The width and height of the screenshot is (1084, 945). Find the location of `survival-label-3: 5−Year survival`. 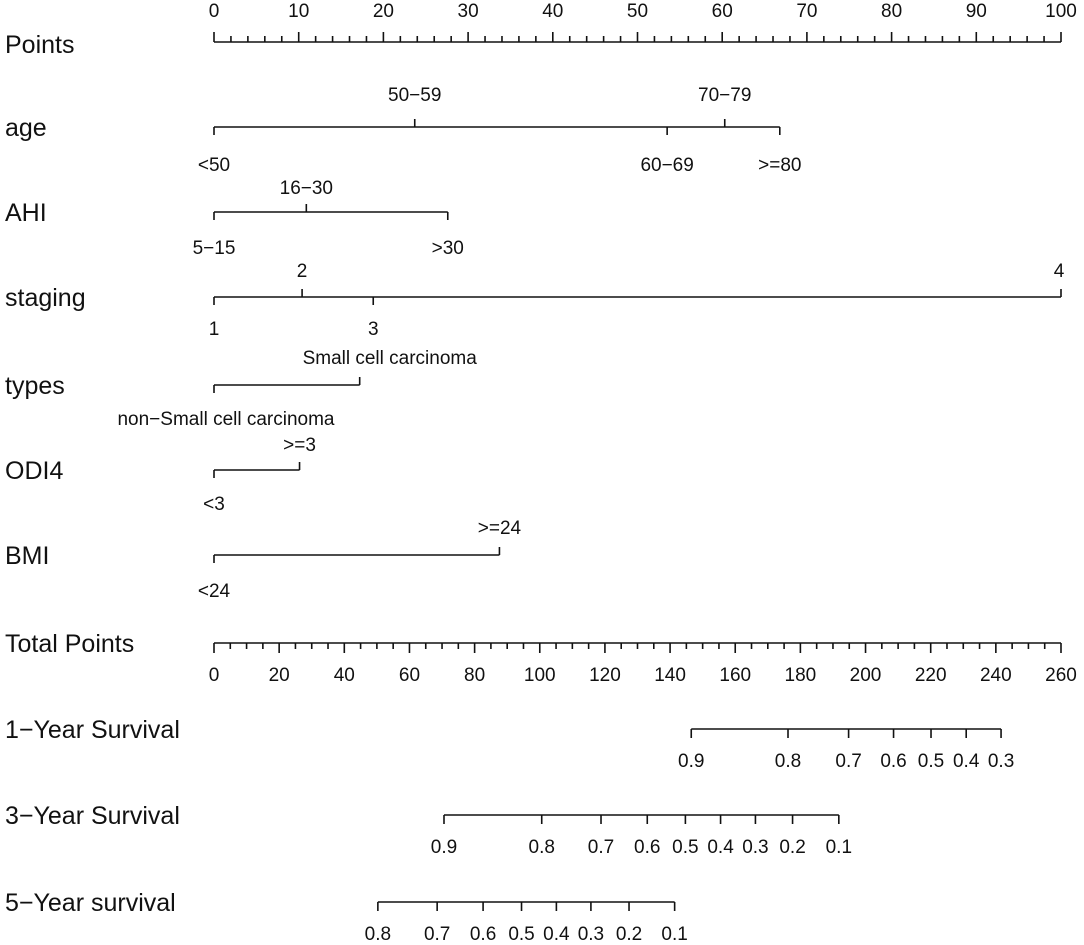

survival-label-3: 5−Year survival is located at coordinates (90, 903).